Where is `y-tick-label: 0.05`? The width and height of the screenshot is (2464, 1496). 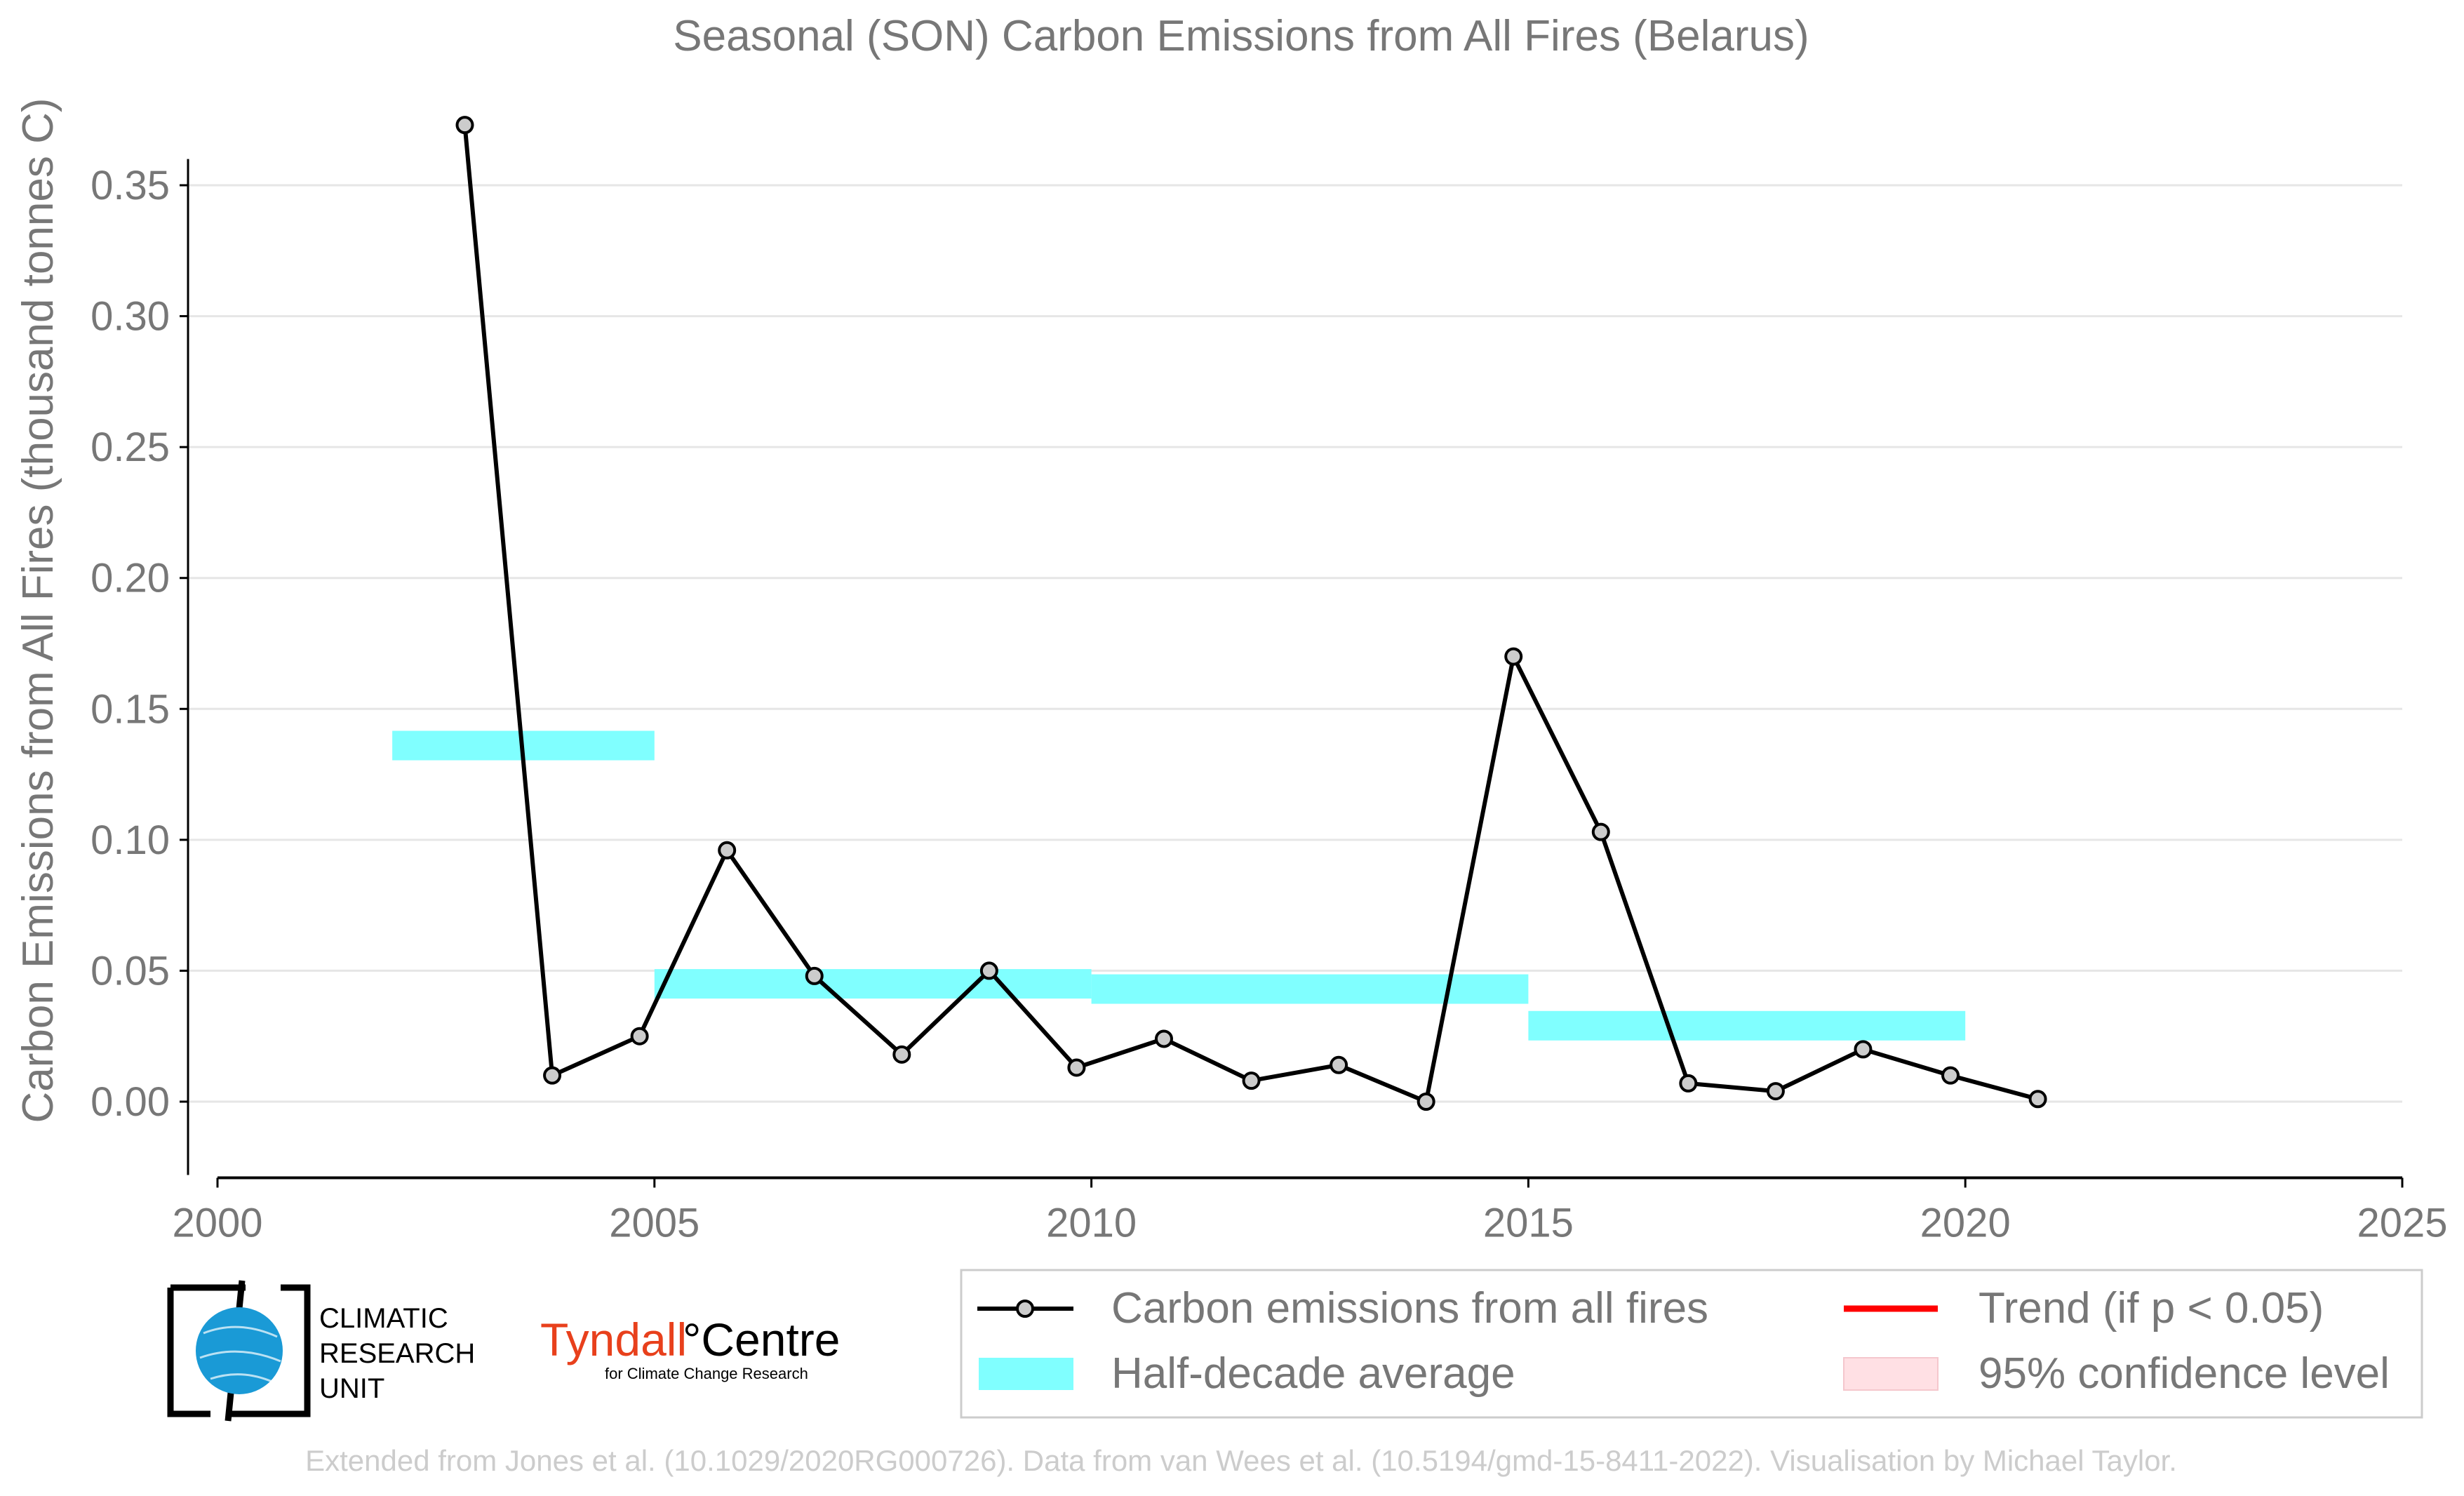 y-tick-label: 0.05 is located at coordinates (130, 971).